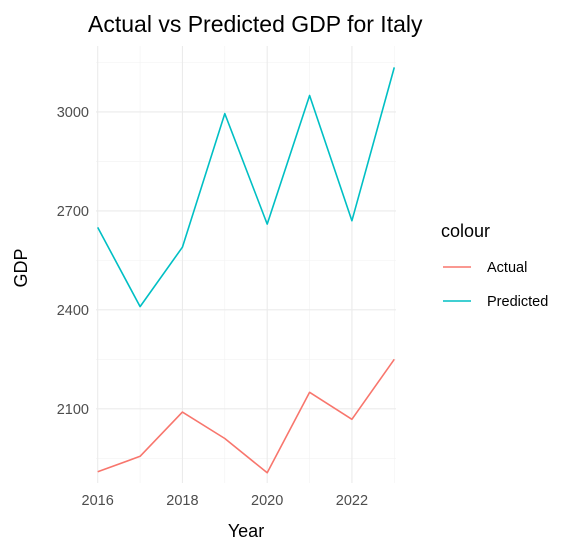 The image size is (585, 552). What do you see at coordinates (246, 416) in the screenshot?
I see `series-line-actual` at bounding box center [246, 416].